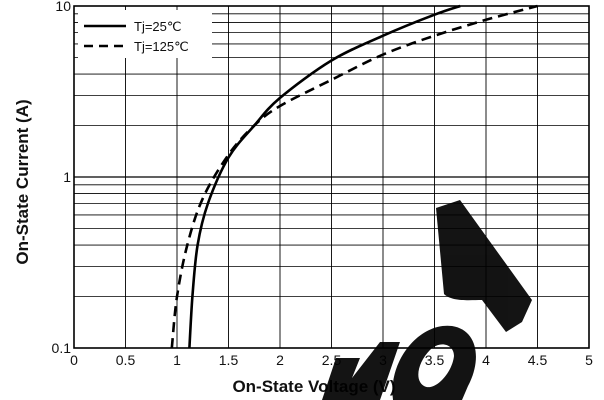  I want to click on y-tick-label: 1, so click(67, 177).